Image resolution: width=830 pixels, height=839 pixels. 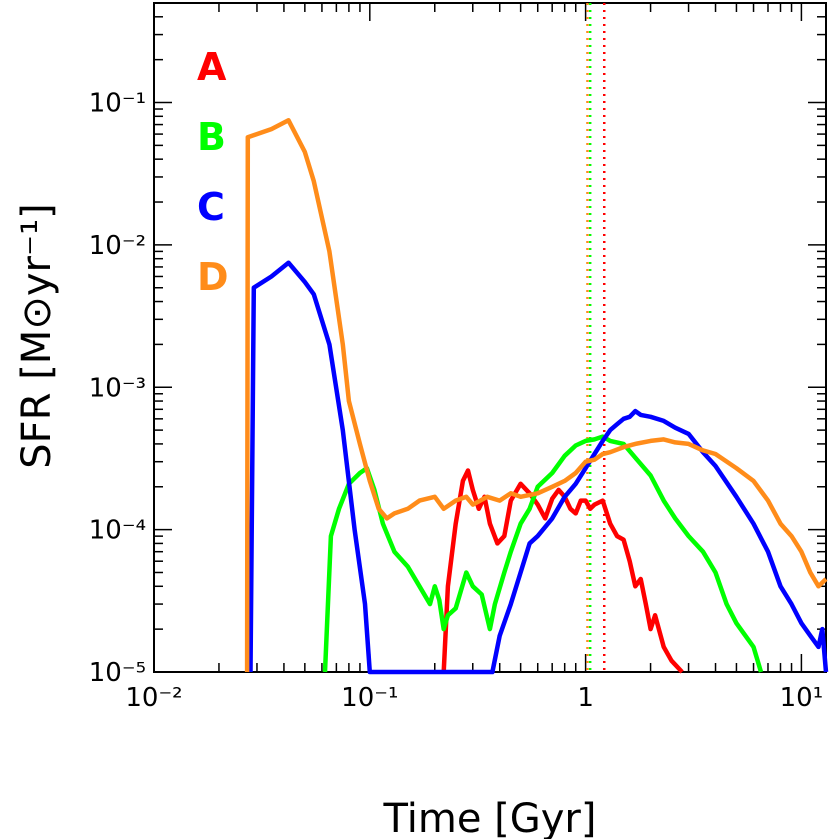 I want to click on legend-entry-C: C, so click(x=211, y=207).